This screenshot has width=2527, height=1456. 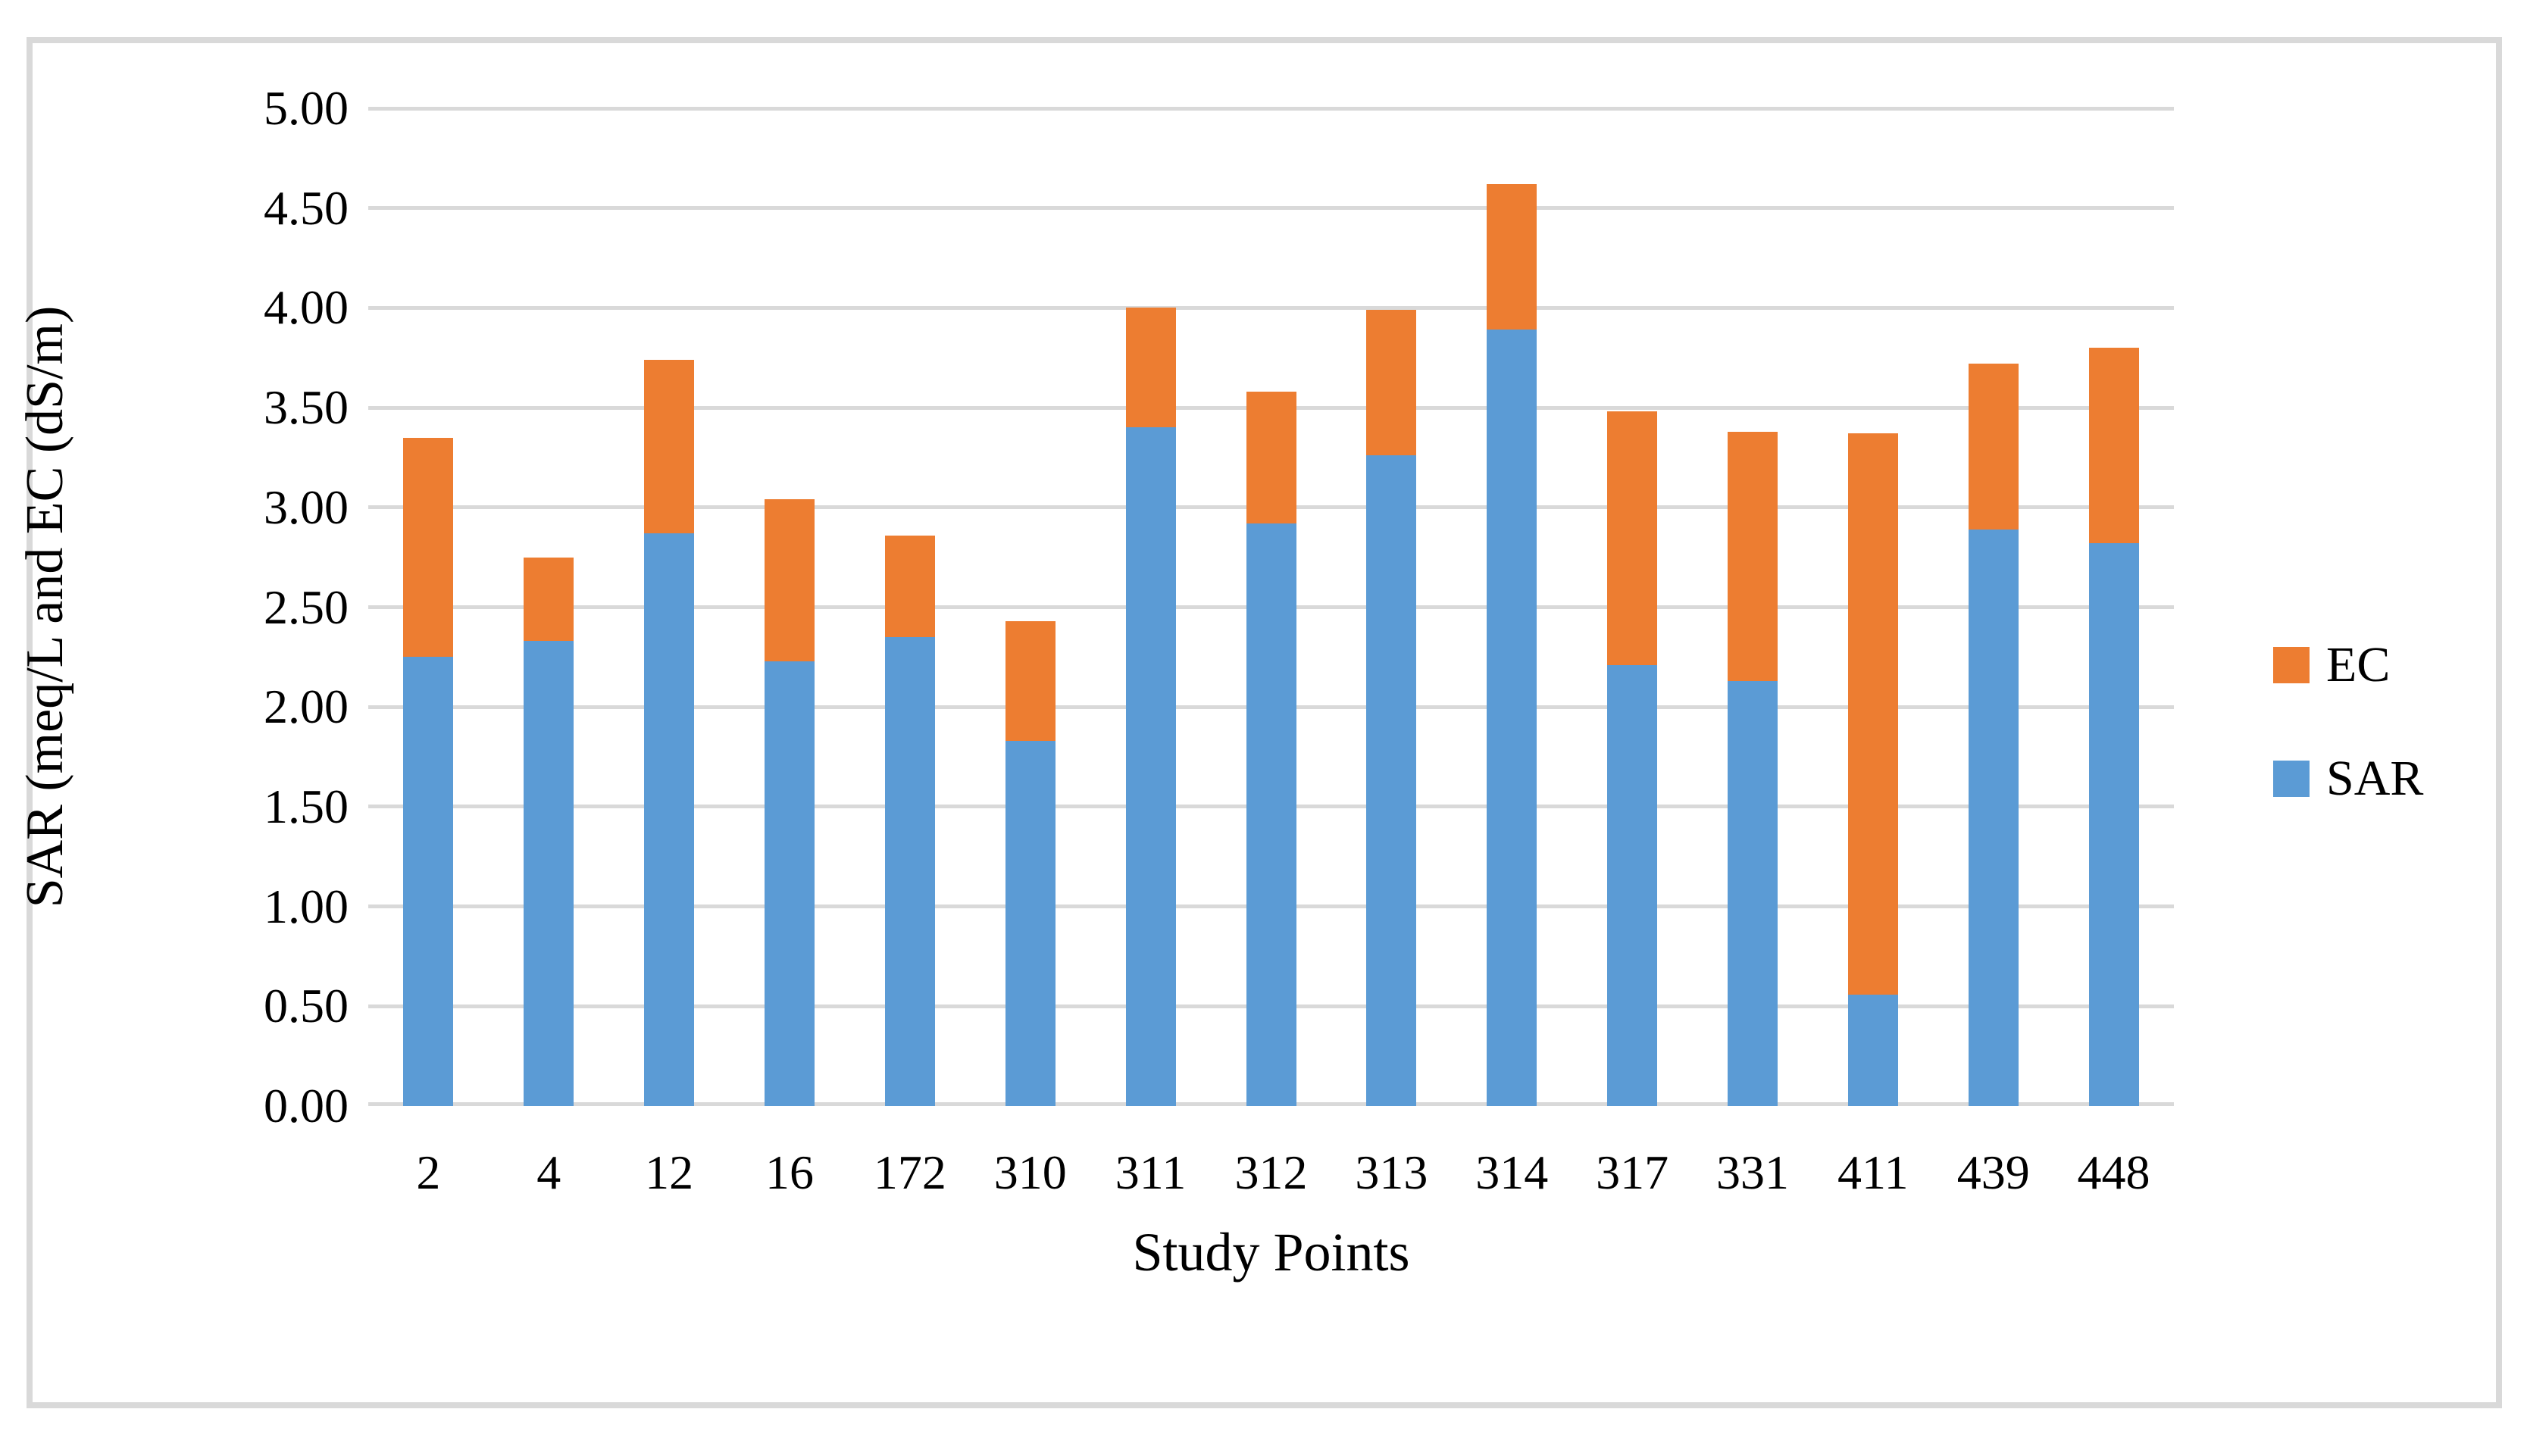 What do you see at coordinates (2358, 664) in the screenshot?
I see `legend-label-ec: EC` at bounding box center [2358, 664].